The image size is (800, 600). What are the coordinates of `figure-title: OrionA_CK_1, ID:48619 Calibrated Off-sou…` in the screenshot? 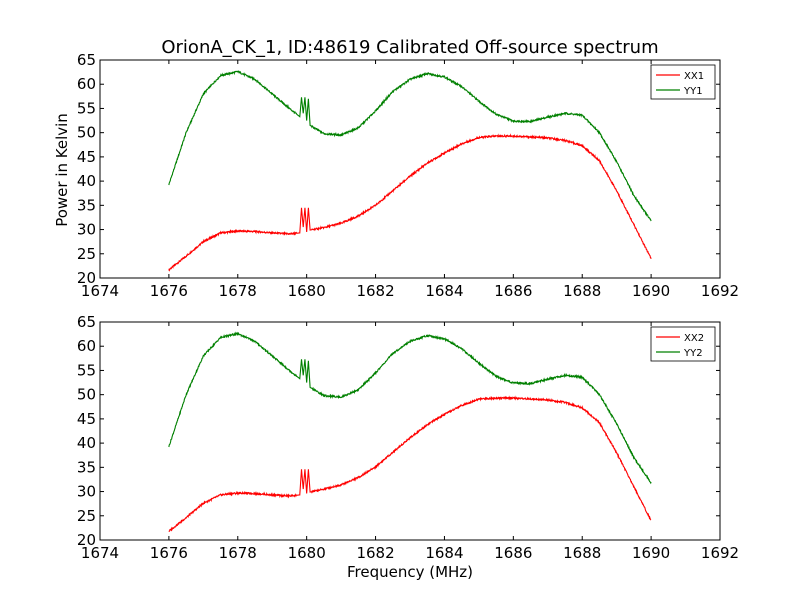 It's located at (409, 47).